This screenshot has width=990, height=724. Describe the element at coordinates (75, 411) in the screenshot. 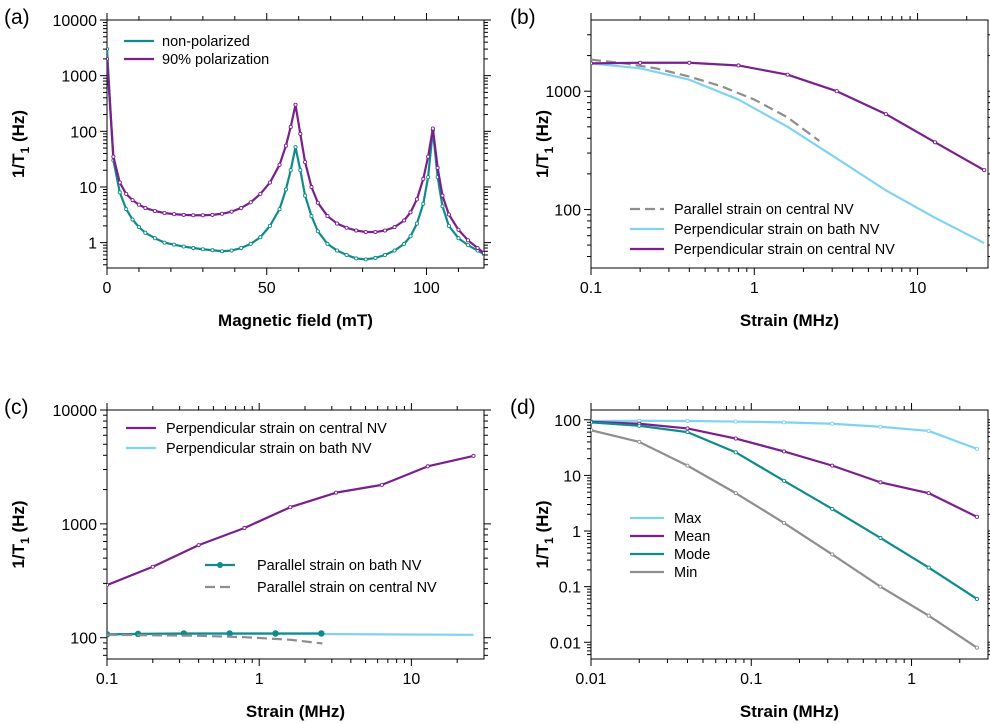

I see `y-tick-label: 10000` at that location.